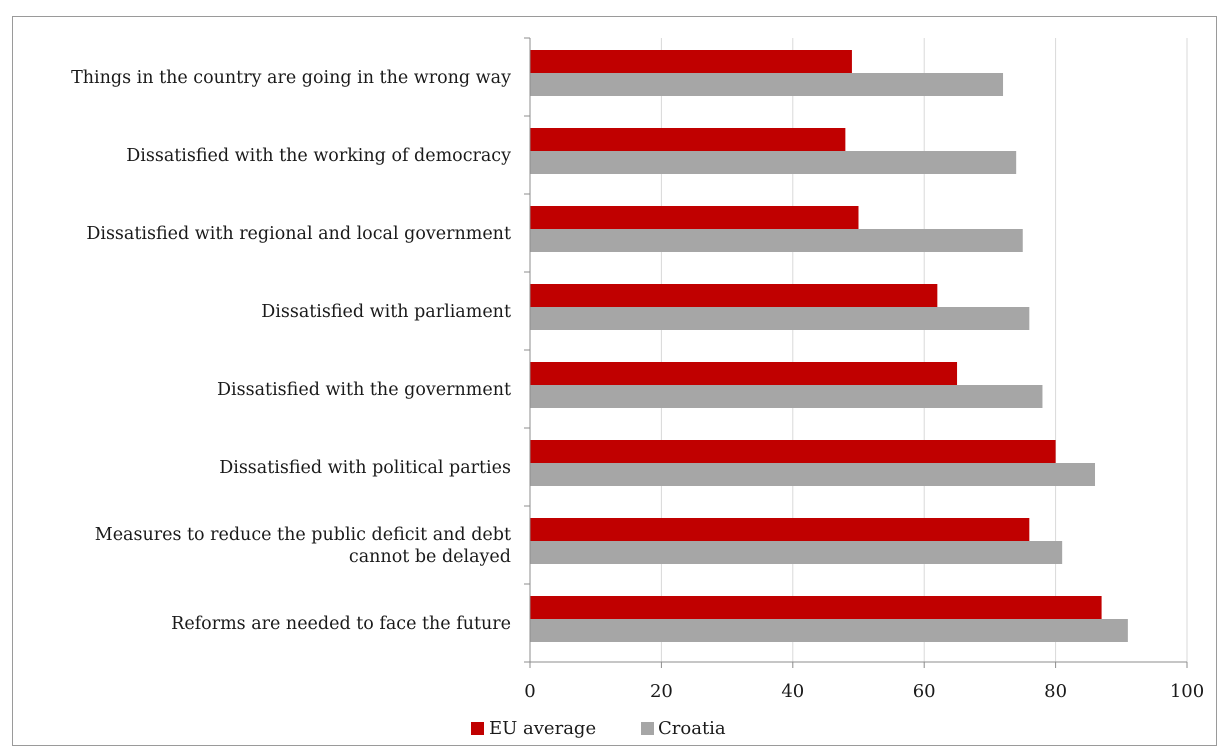 This screenshot has height=746, width=1223. Describe the element at coordinates (365, 468) in the screenshot. I see `category-label: Dissatisfied with political parties` at that location.